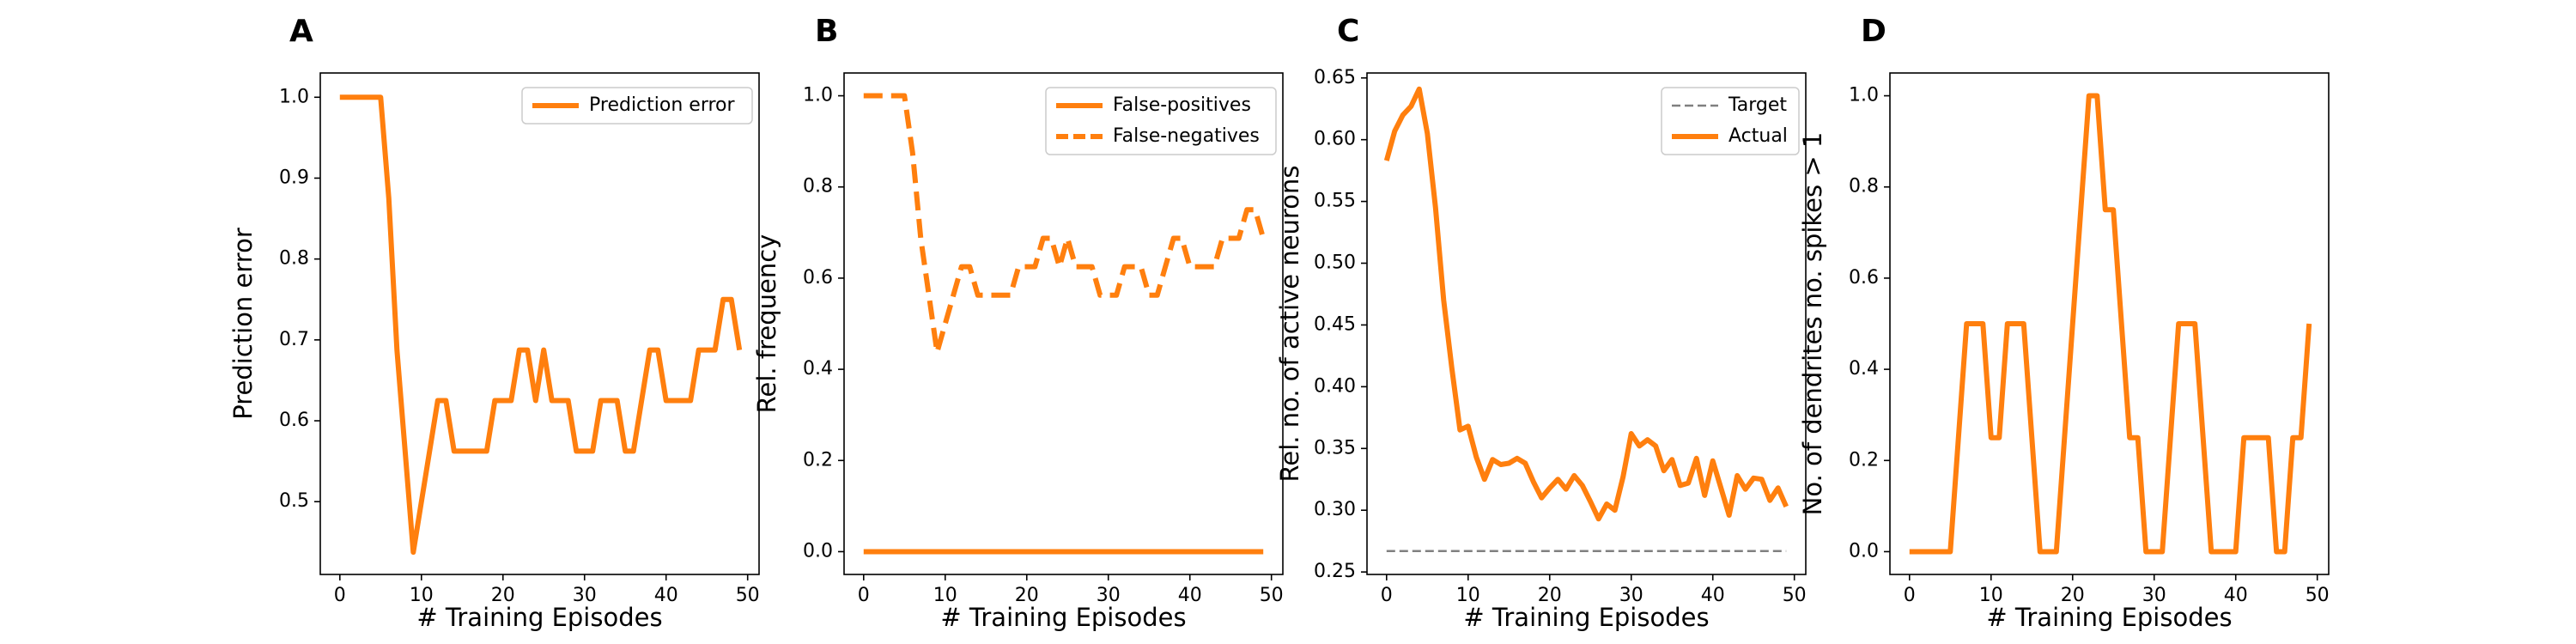  I want to click on legend: Target Actual, so click(1730, 121).